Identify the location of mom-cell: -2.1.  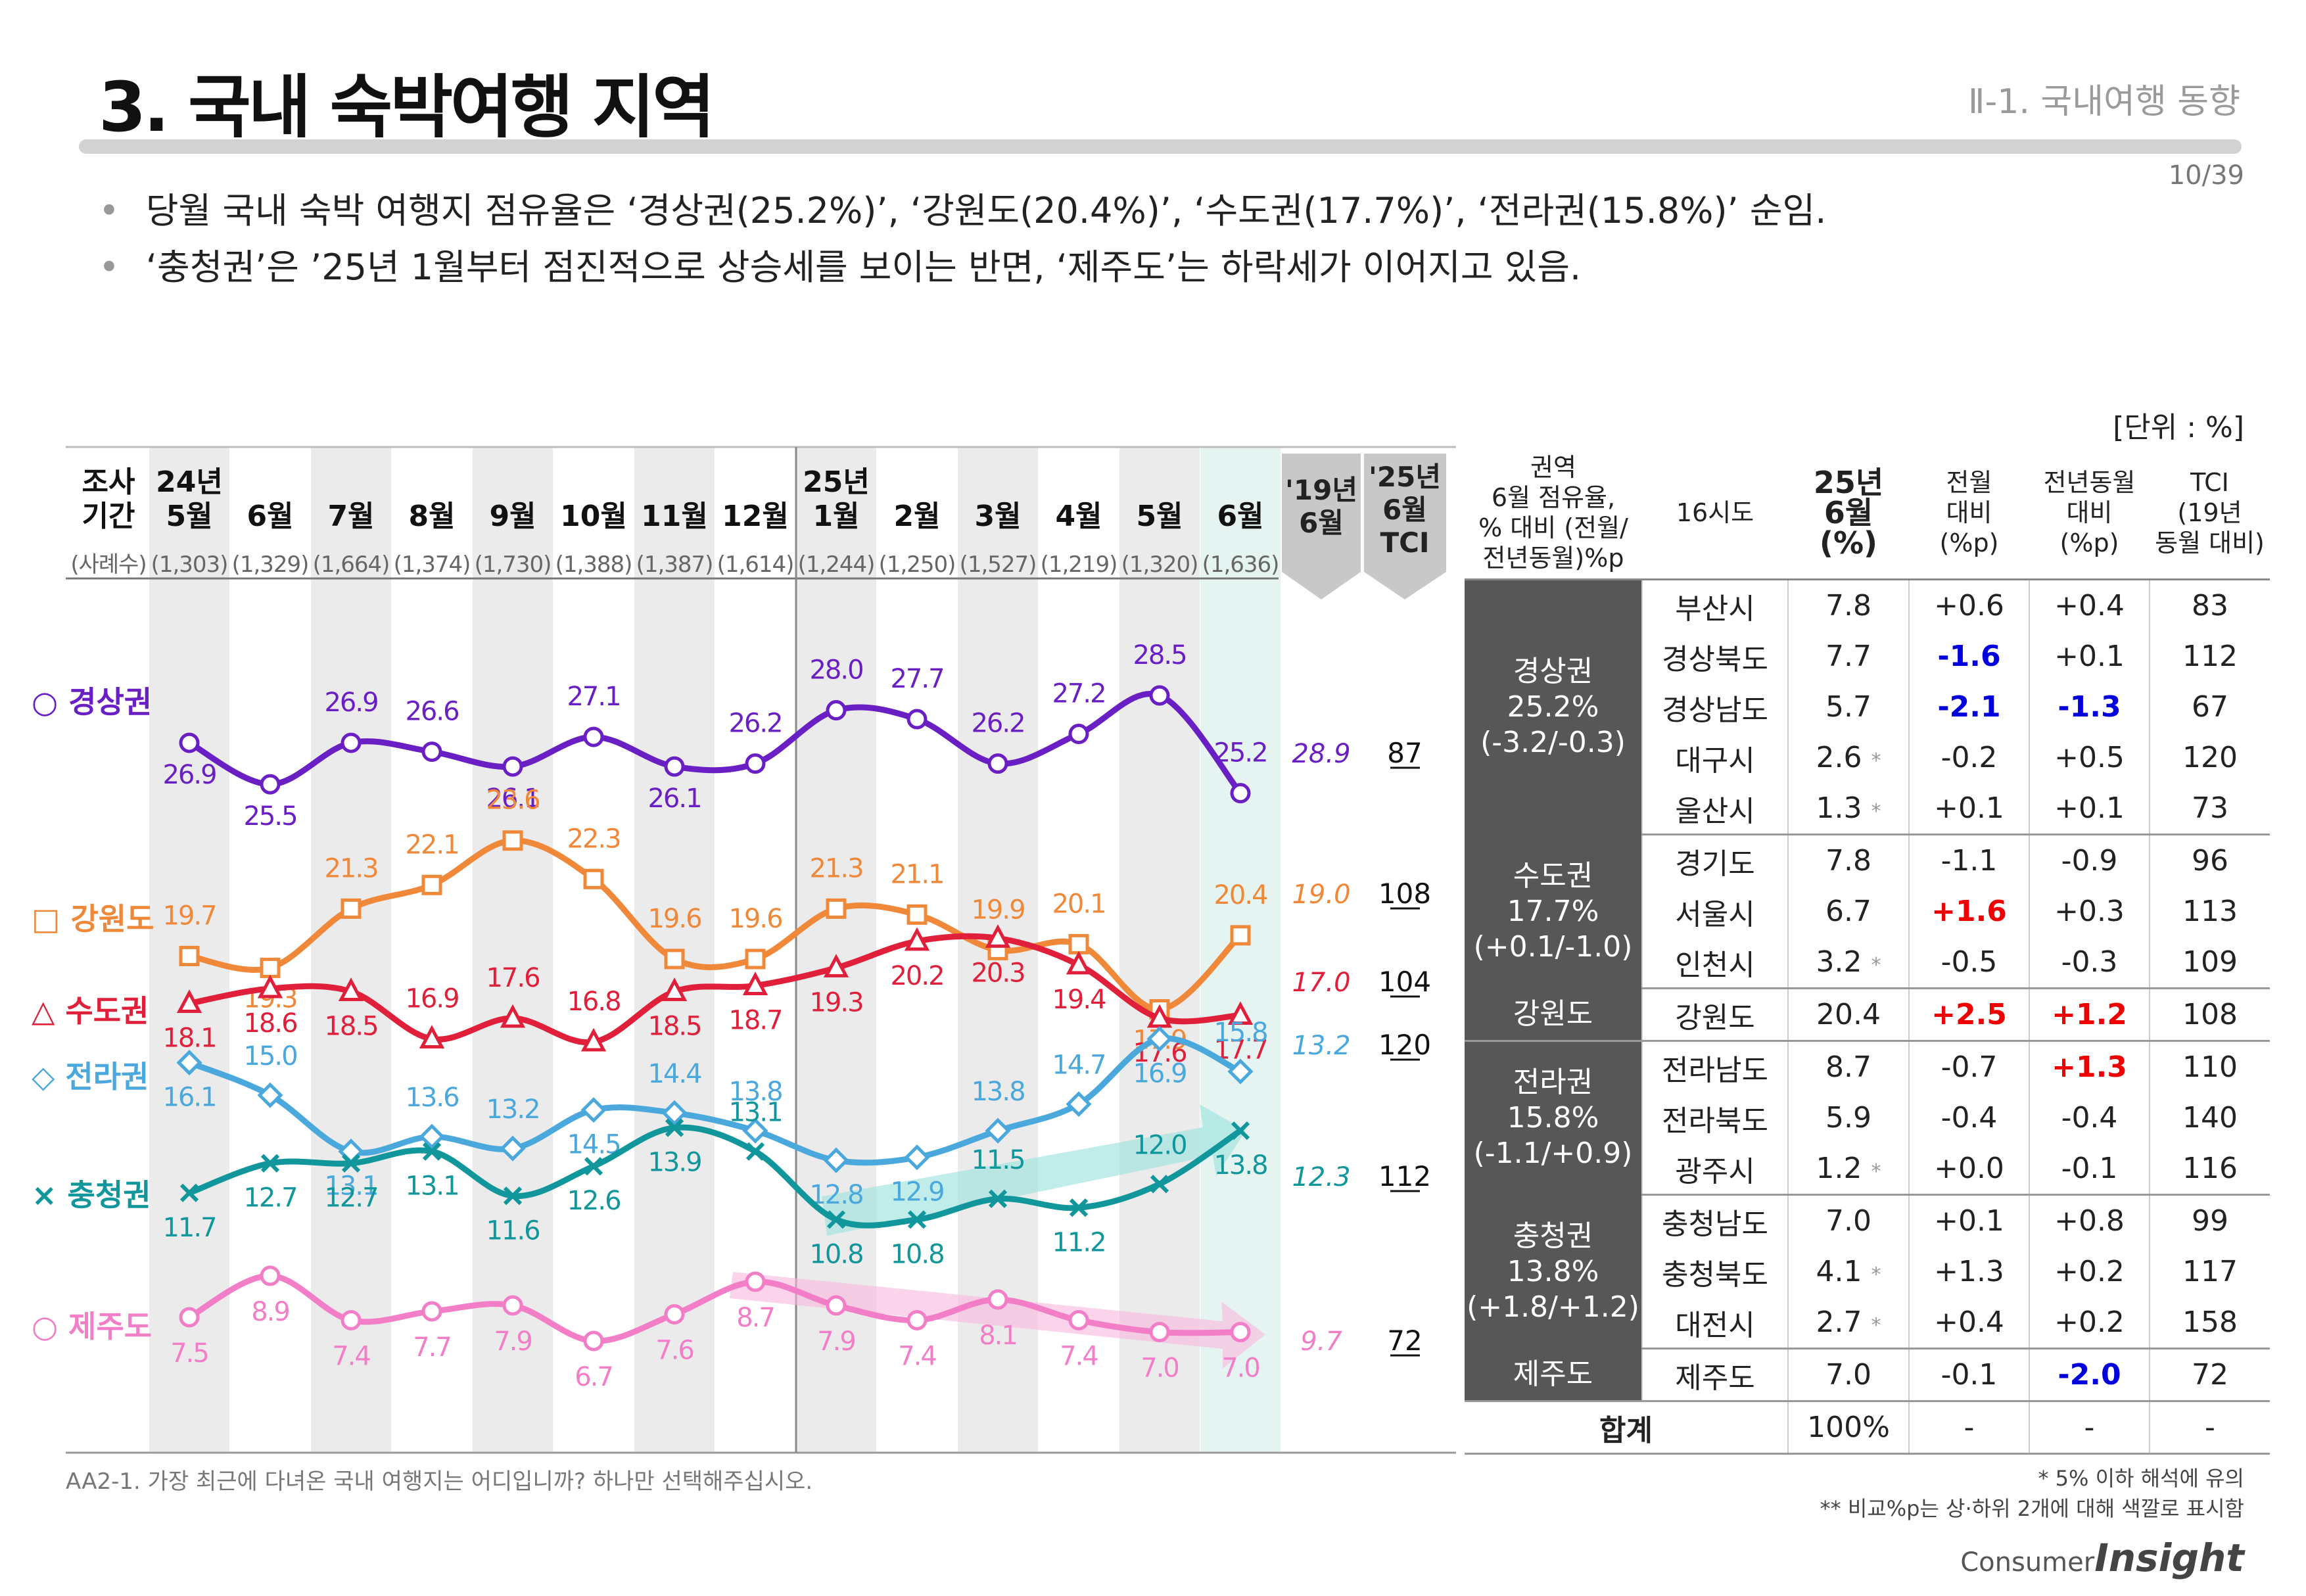
(1969, 707).